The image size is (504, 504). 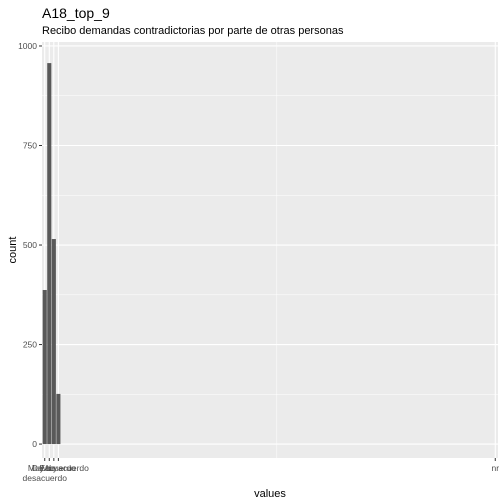 I want to click on x-tick-label: nr, so click(x=495, y=468).